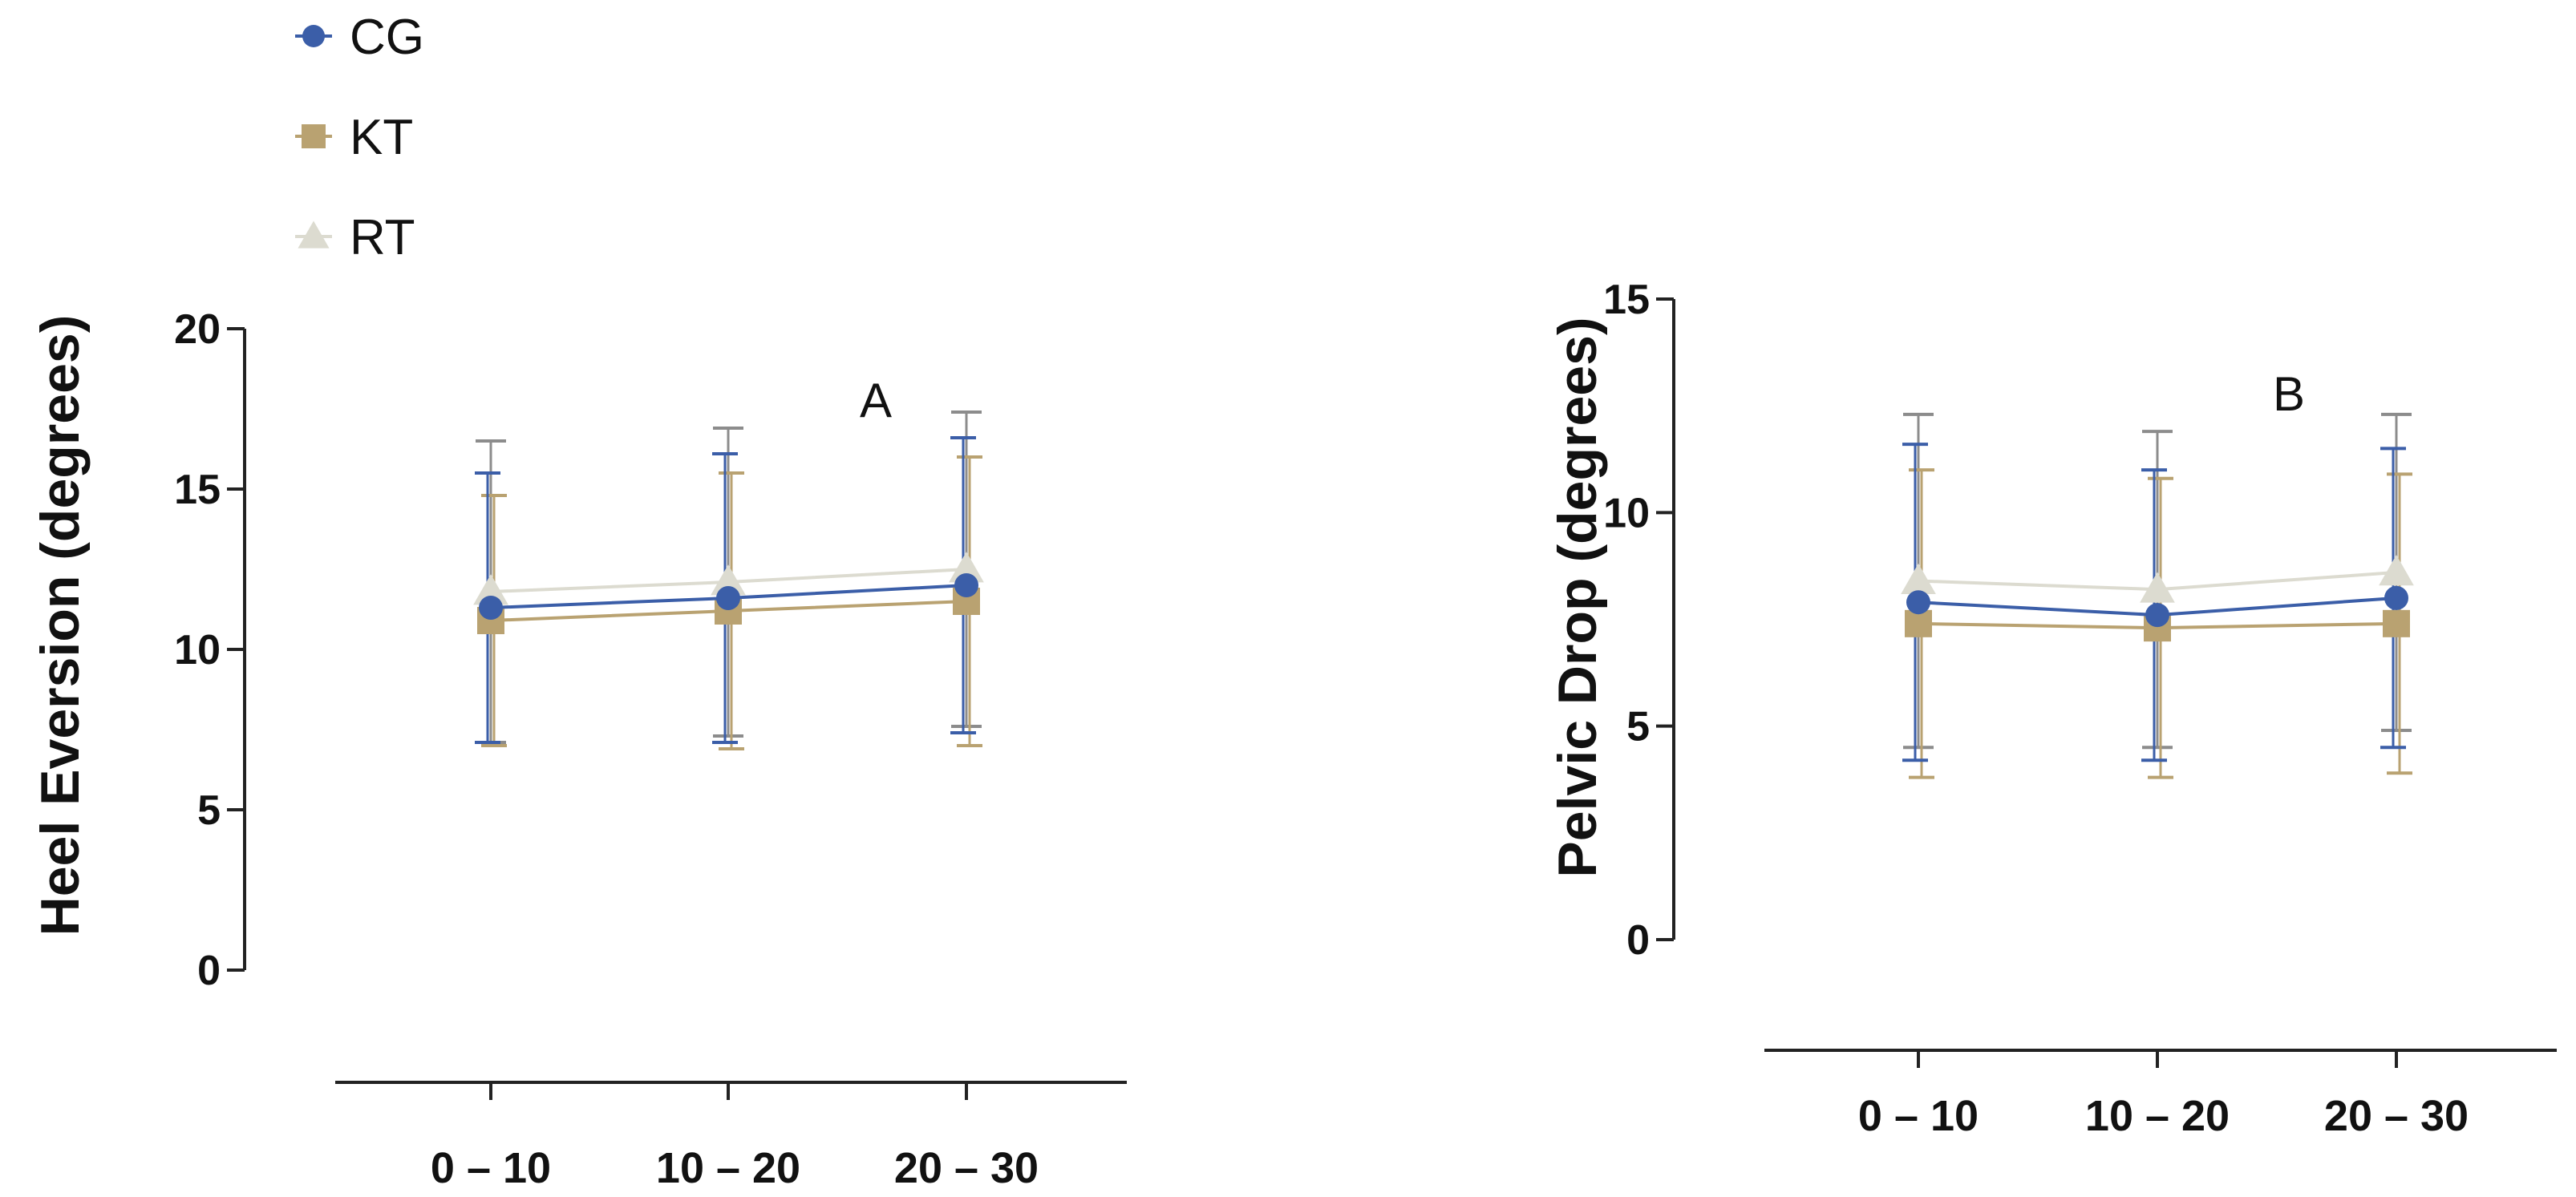 The width and height of the screenshot is (2576, 1197). Describe the element at coordinates (966, 1168) in the screenshot. I see `panel-a-x-tick-label: 20 – 30` at that location.